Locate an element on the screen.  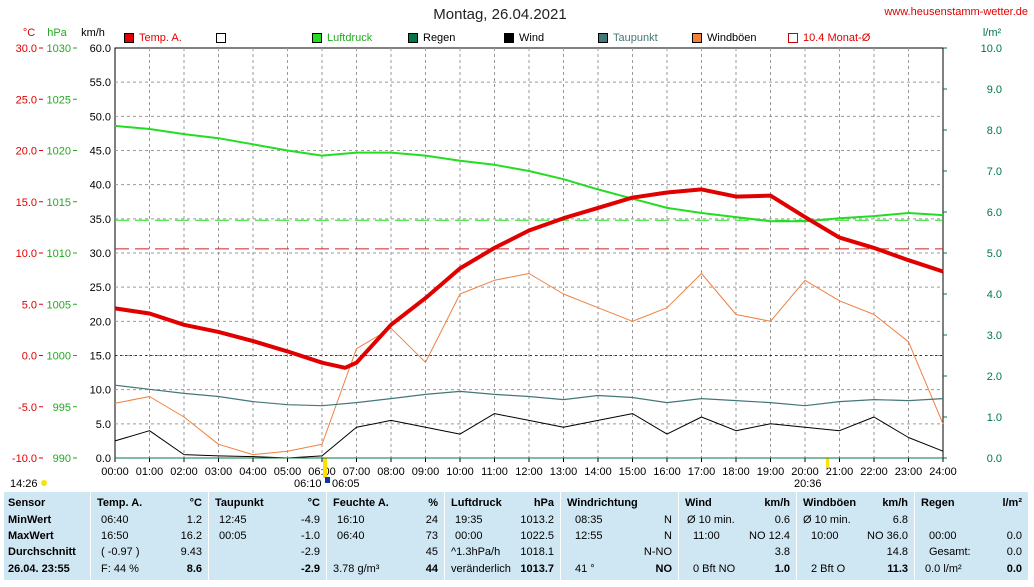
rain-unit: l/m² is located at coordinates (1012, 503).